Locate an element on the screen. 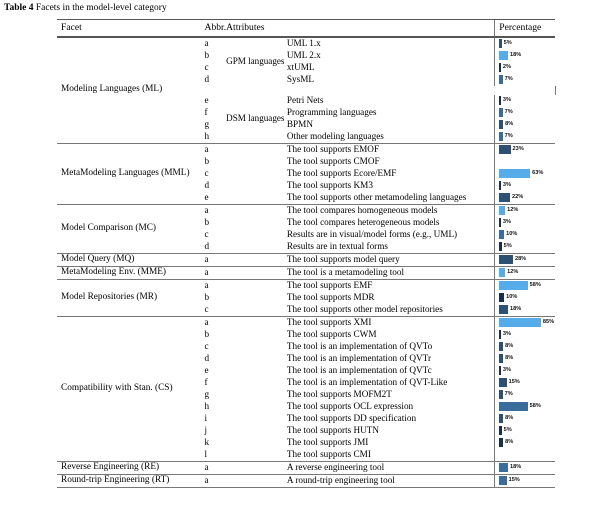 The height and width of the screenshot is (532, 611). percentage-label: 7% is located at coordinates (508, 393).